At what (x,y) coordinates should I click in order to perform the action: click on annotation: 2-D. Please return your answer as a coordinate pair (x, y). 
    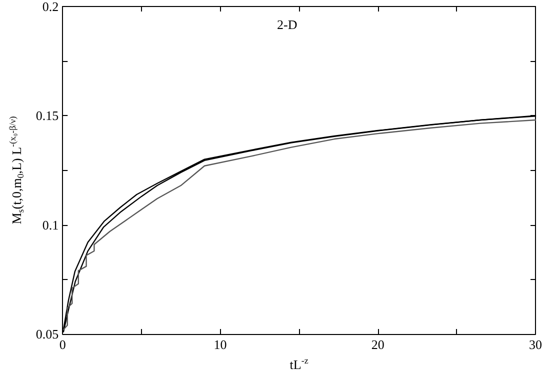
    Looking at the image, I should click on (287, 24).